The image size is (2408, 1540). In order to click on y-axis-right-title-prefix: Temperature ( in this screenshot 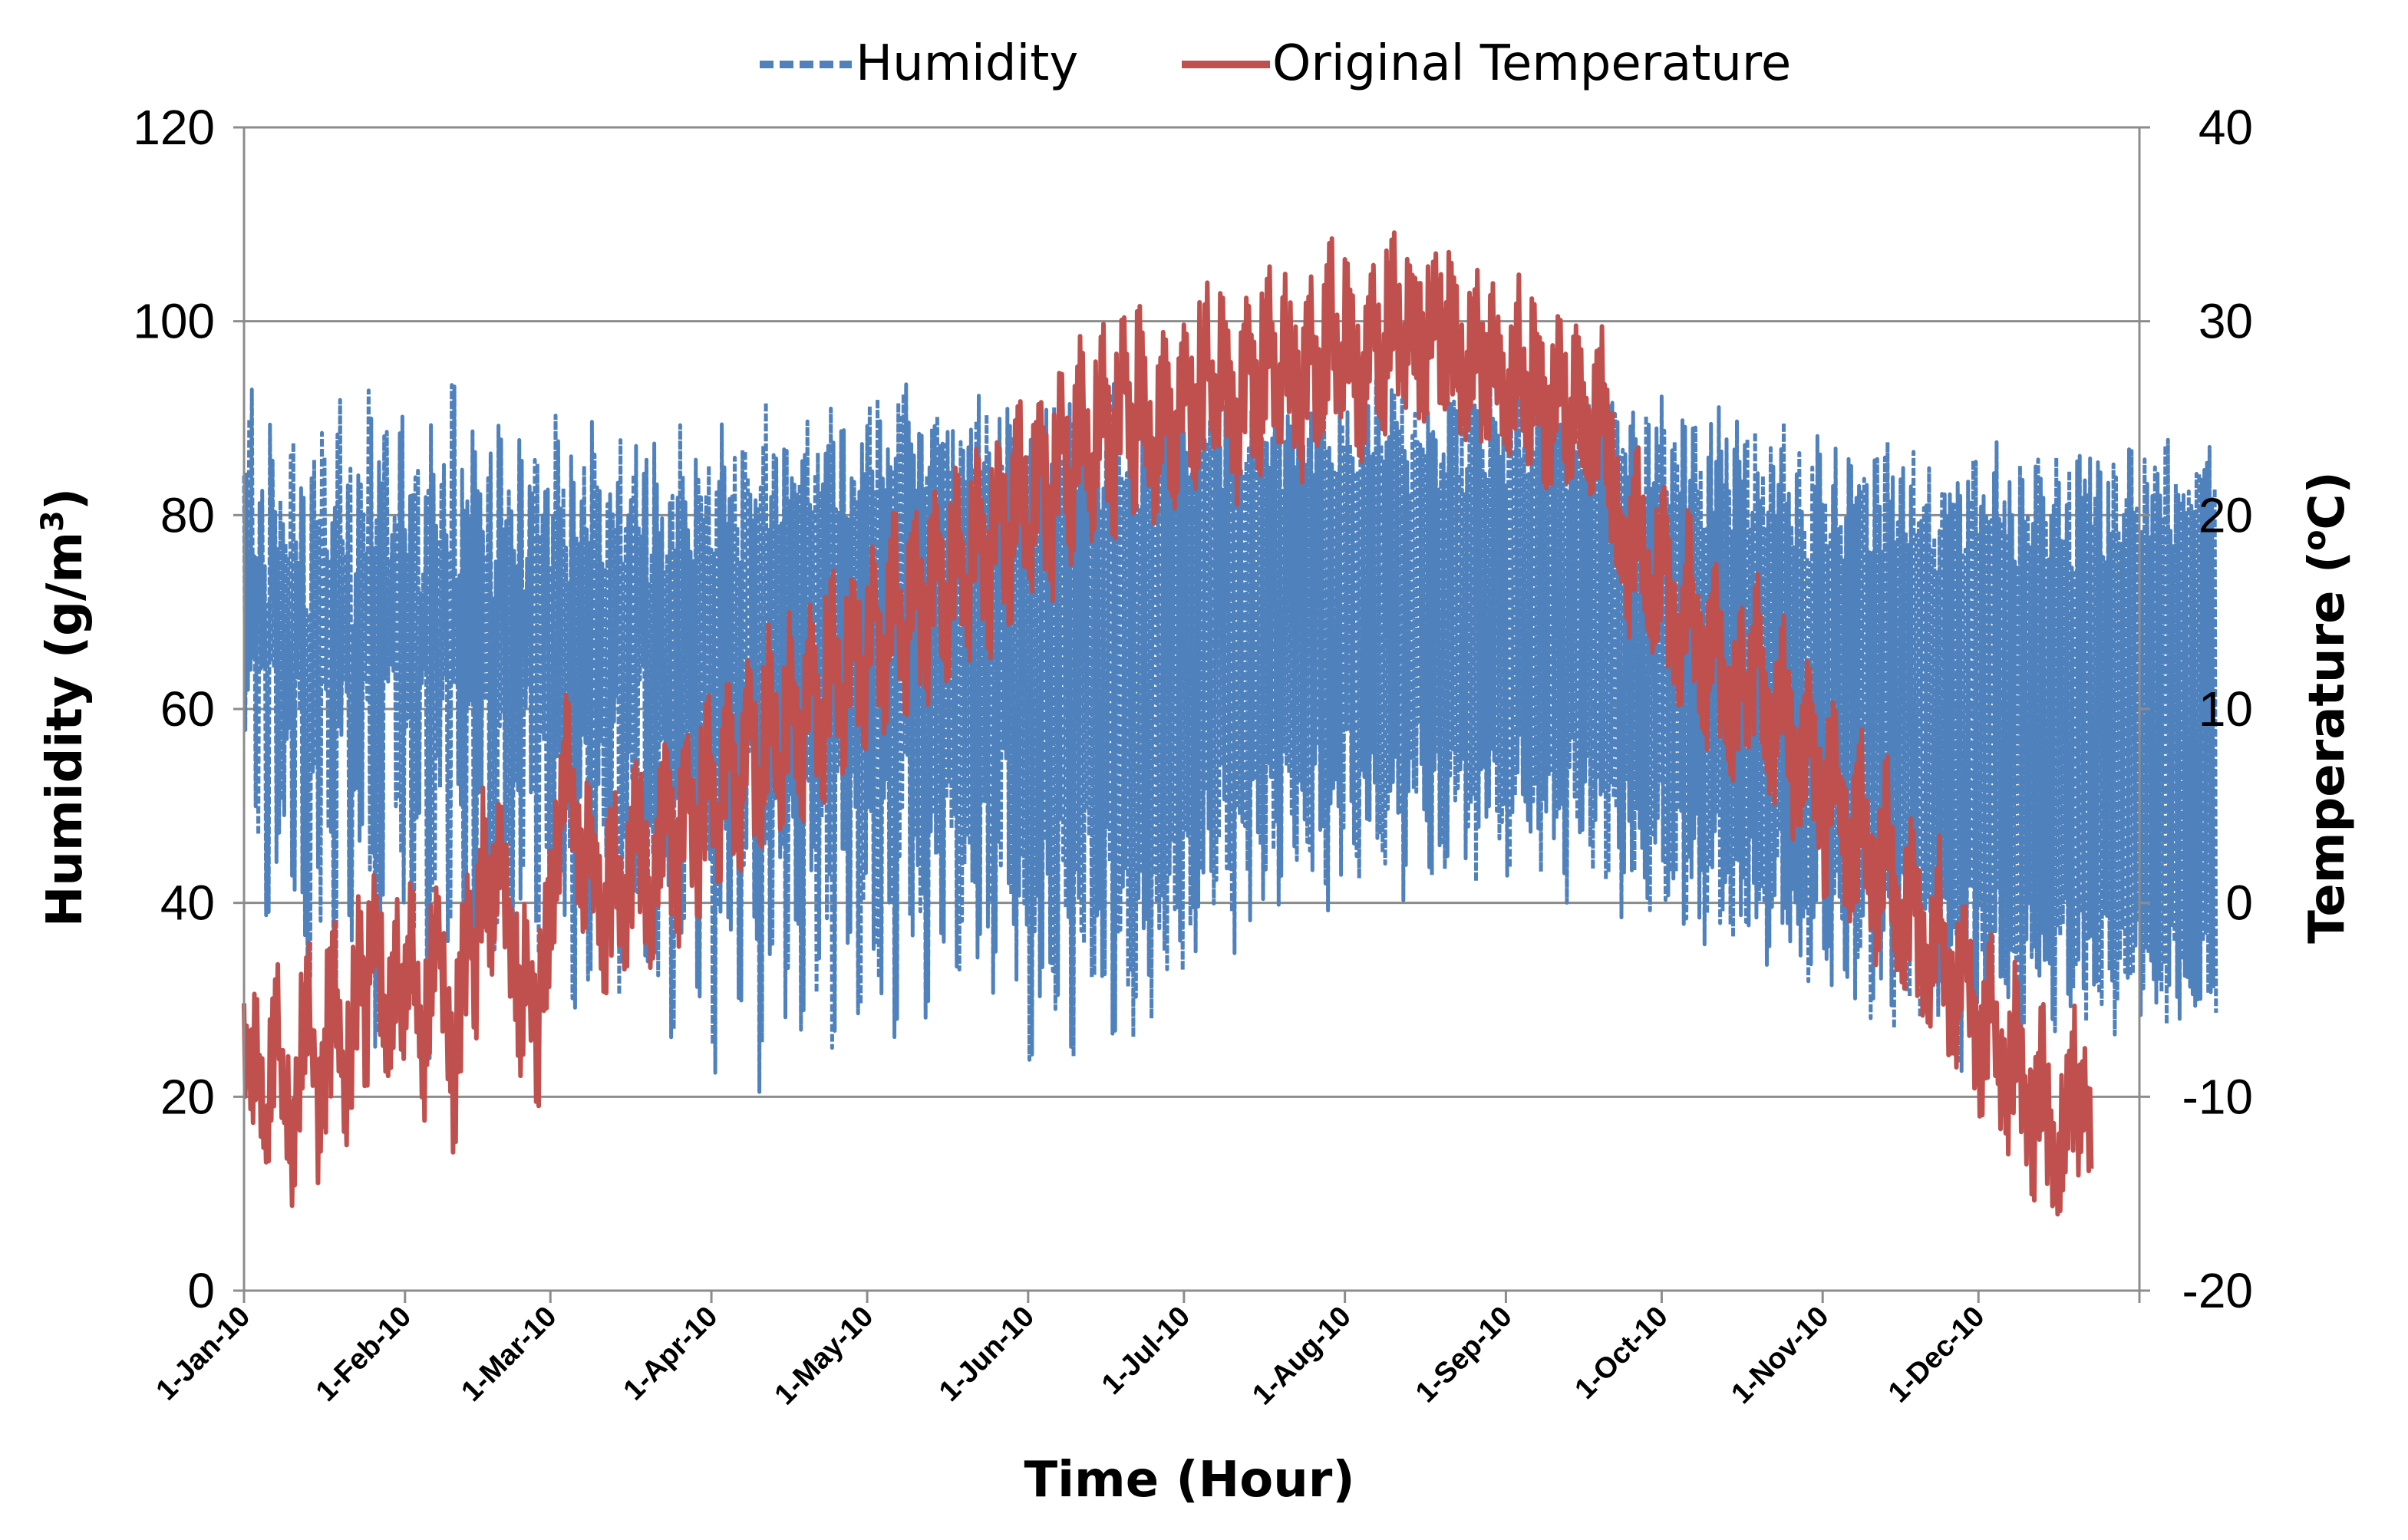, I will do `click(2327, 748)`.